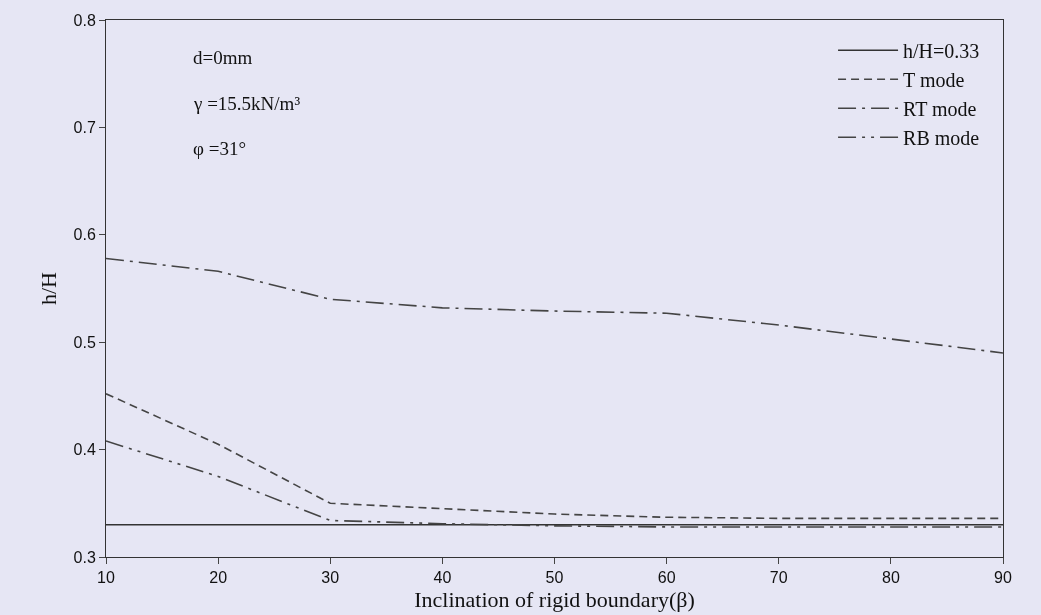 This screenshot has height=615, width=1041. Describe the element at coordinates (84, 557) in the screenshot. I see `y-tick-label: 0.3` at that location.